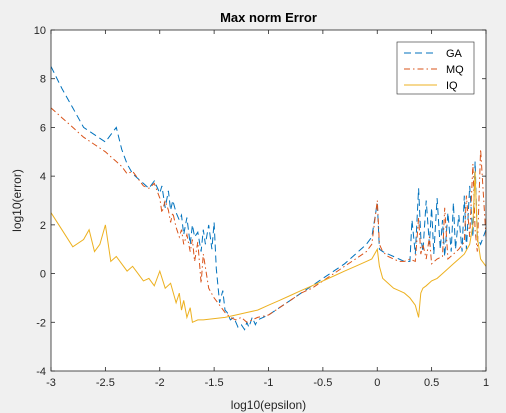  Describe the element at coordinates (486, 383) in the screenshot. I see `x-tick-label: 1` at that location.